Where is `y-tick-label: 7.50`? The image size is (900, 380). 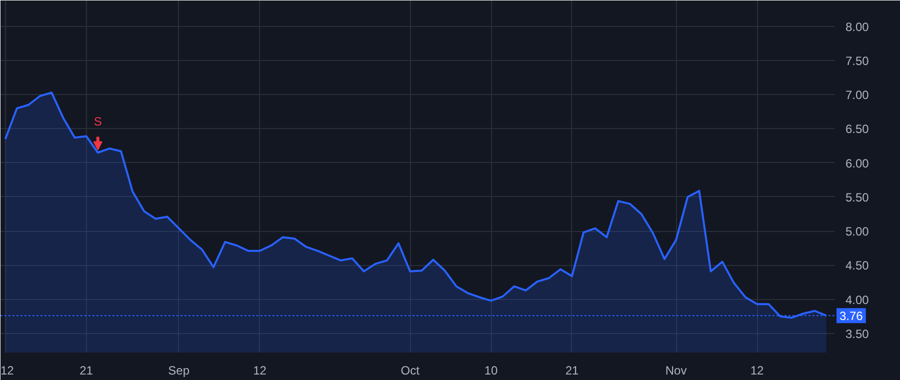 y-tick-label: 7.50 is located at coordinates (858, 61).